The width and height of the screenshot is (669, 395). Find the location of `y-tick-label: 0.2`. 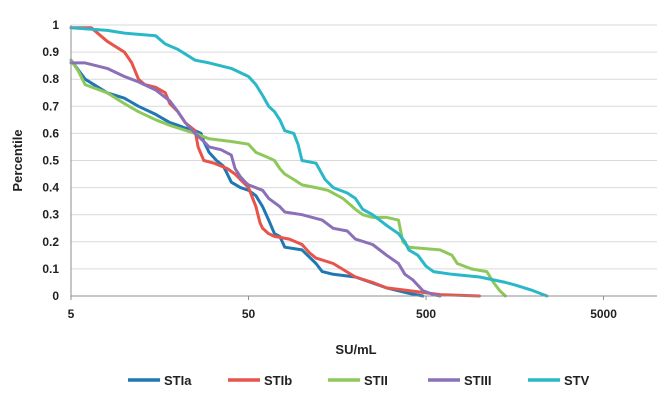

y-tick-label: 0.2 is located at coordinates (50, 242).